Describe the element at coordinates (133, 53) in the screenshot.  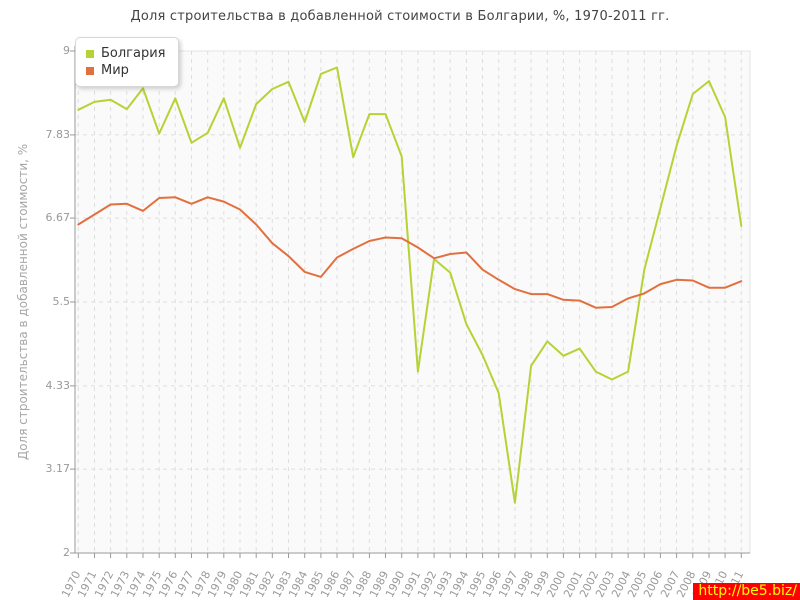
I see `legend-label-bulgaria: Болгария` at that location.